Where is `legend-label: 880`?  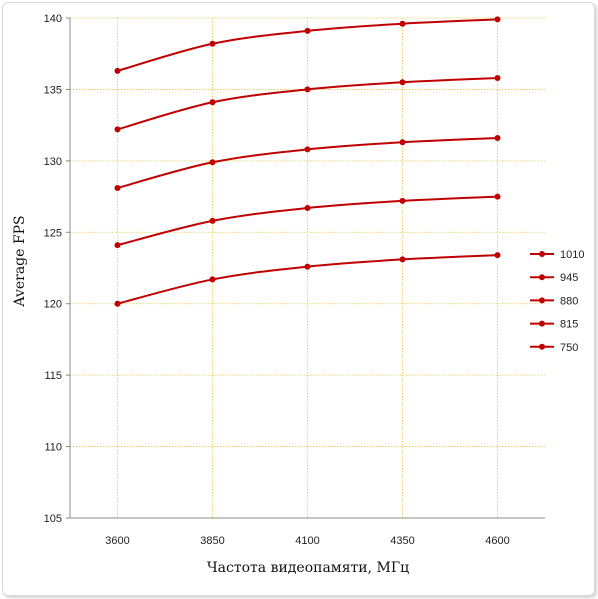
legend-label: 880 is located at coordinates (569, 301).